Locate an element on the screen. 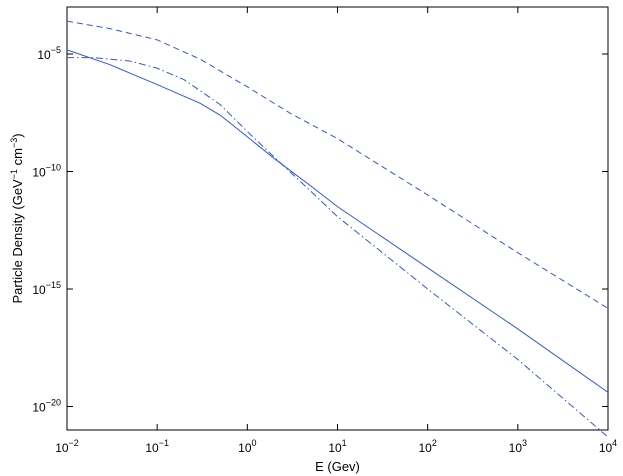 This screenshot has height=476, width=623. y-axis-label-exp1: −1 is located at coordinates (14, 174).